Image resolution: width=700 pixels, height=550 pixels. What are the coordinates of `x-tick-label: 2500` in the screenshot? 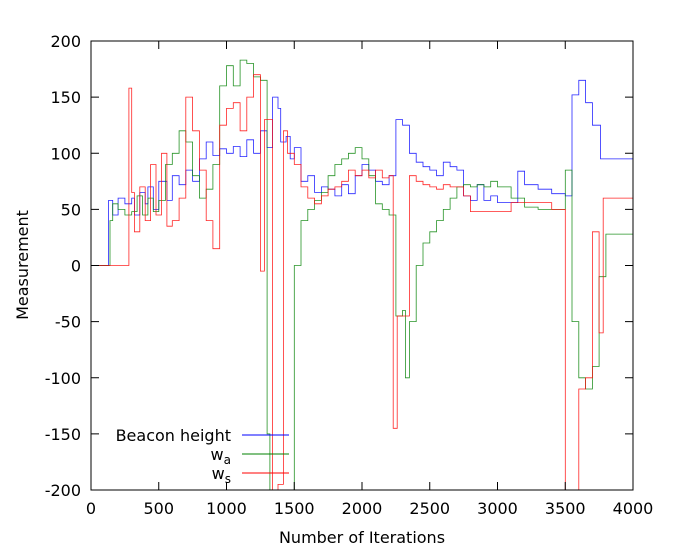 It's located at (429, 508).